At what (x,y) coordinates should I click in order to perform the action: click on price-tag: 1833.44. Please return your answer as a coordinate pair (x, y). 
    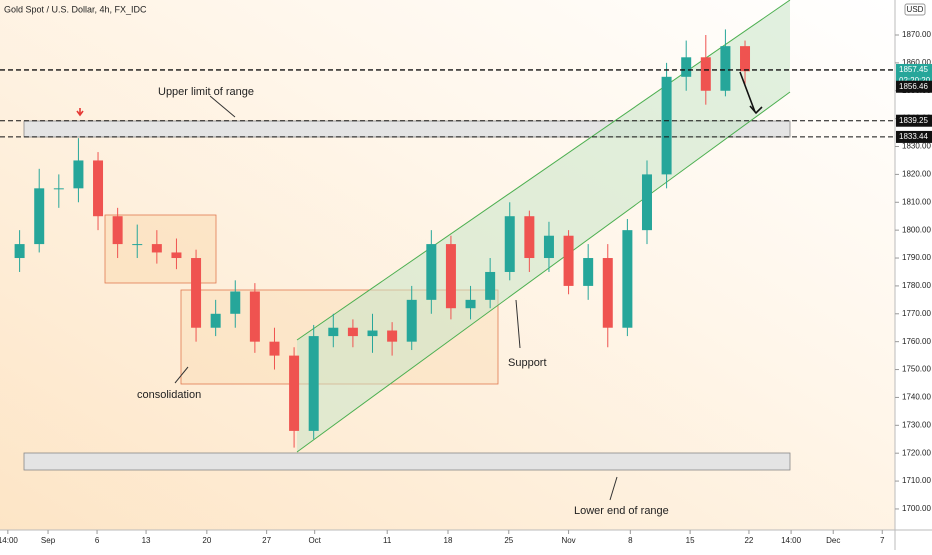
    Looking at the image, I should click on (913, 136).